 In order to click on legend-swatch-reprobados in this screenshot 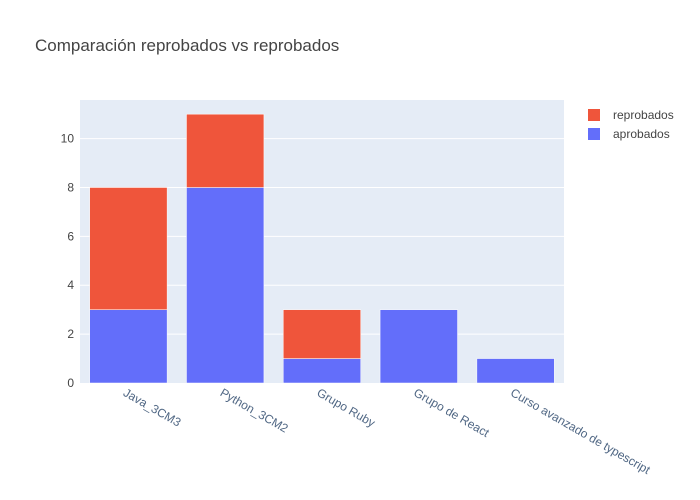, I will do `click(594, 115)`.